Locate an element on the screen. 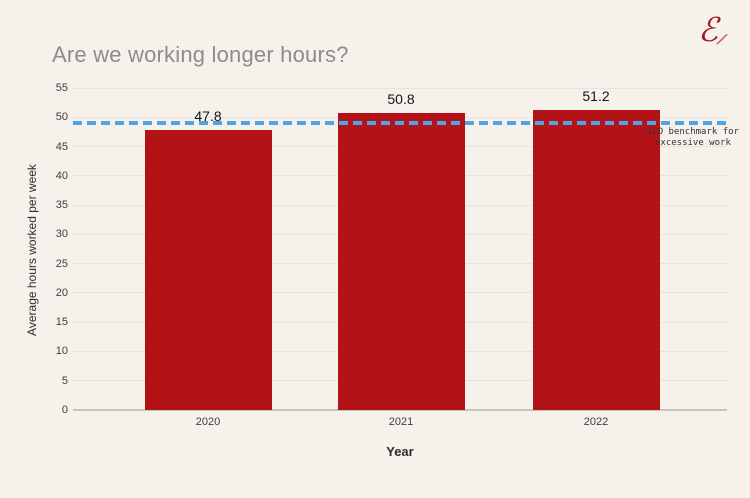  y-tick-label: 40 is located at coordinates (61, 175).